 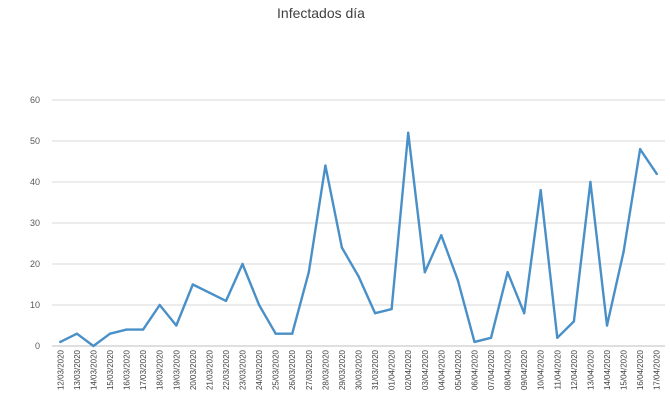 What do you see at coordinates (342, 369) in the screenshot?
I see `x-tick-label: 29/03/2020` at bounding box center [342, 369].